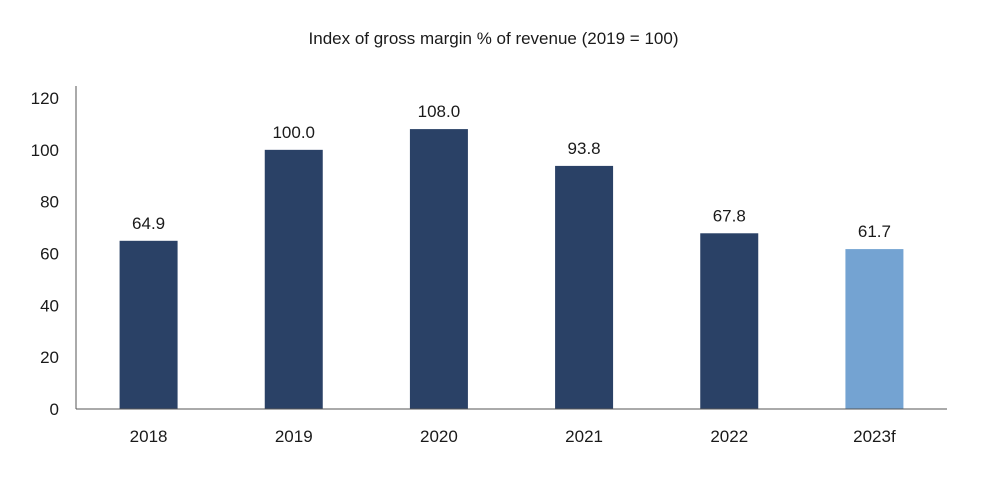 The width and height of the screenshot is (987, 491). I want to click on y-tick-label: 120, so click(45, 98).